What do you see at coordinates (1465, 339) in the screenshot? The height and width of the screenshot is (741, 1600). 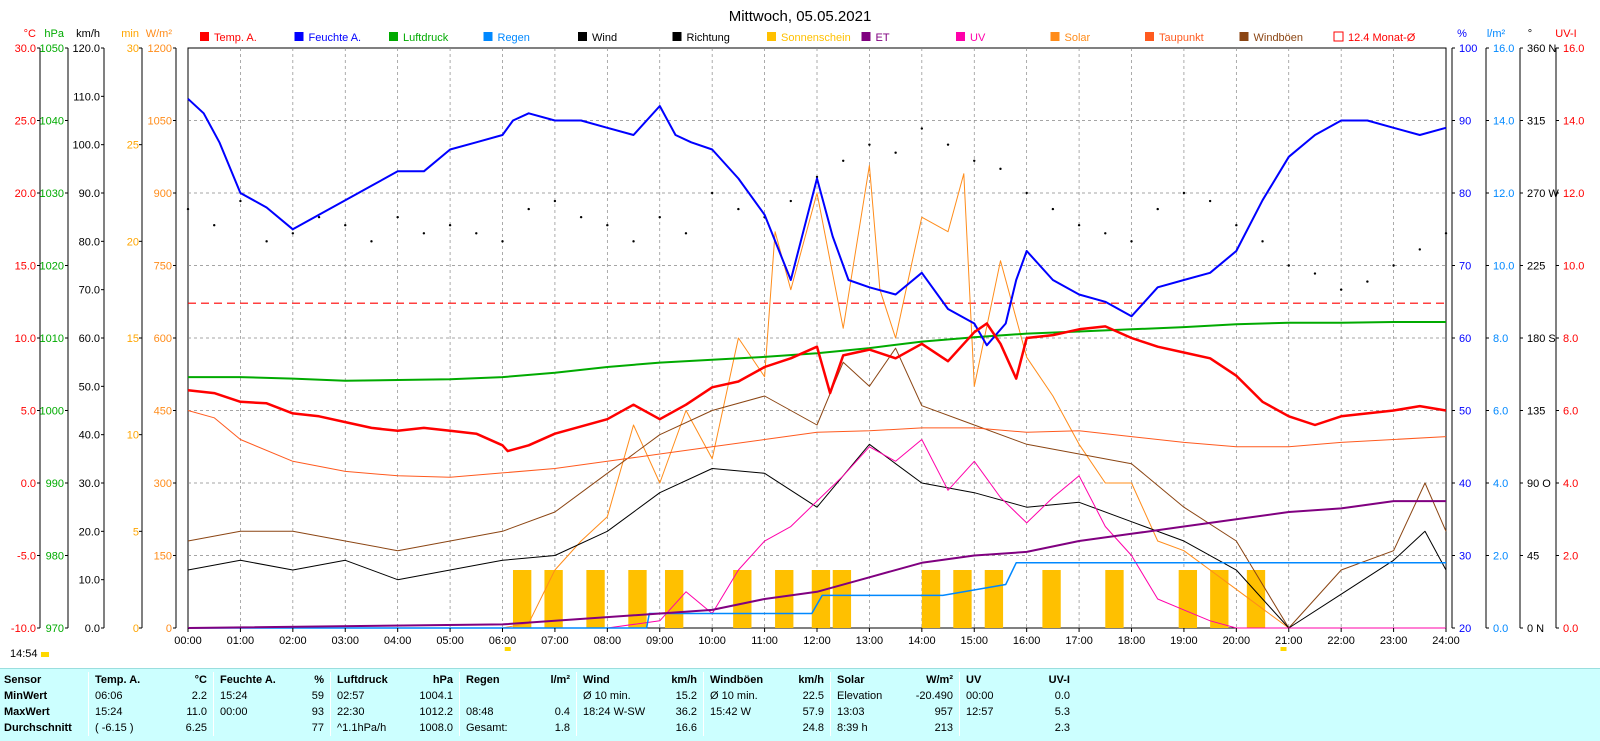 I see `axis-tick-label-right: 60` at bounding box center [1465, 339].